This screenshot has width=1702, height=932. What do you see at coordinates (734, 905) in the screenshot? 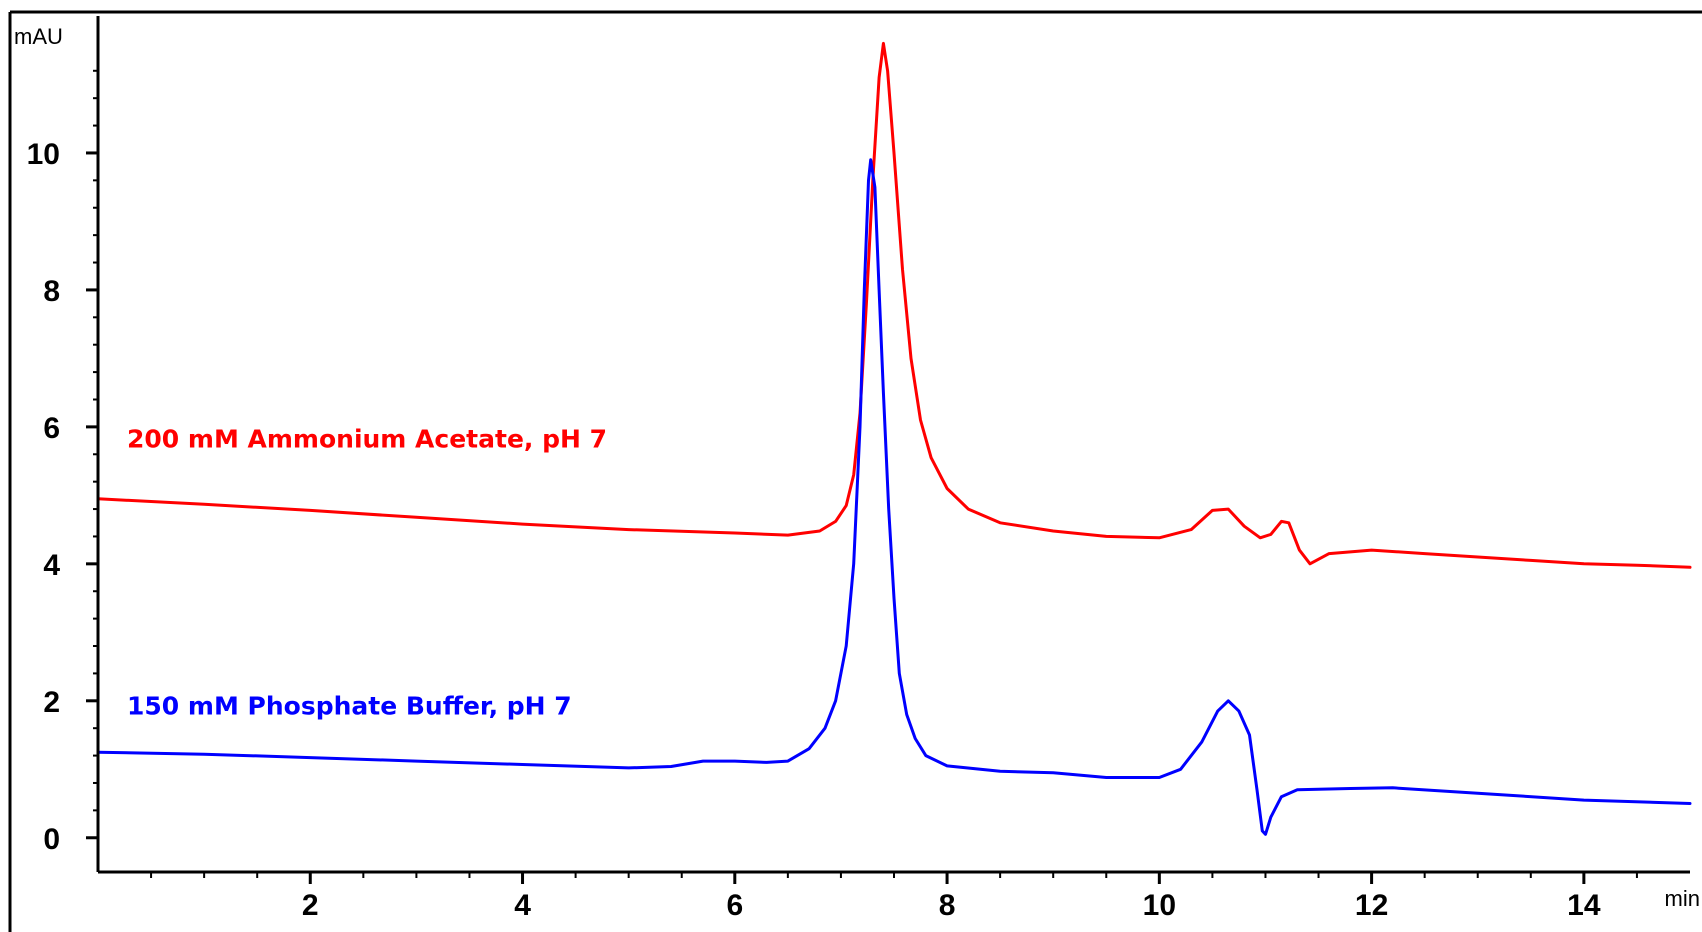
I see `x-tick-label: 6` at bounding box center [734, 905].